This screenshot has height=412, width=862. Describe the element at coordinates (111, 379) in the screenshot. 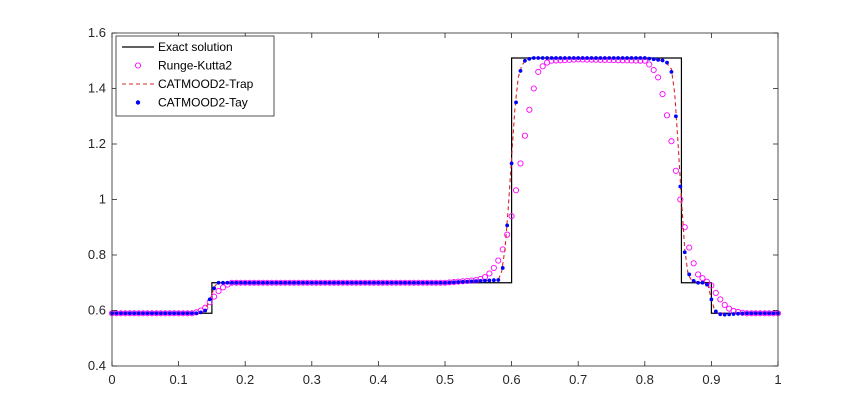

I see `x-tick-label: 0` at that location.